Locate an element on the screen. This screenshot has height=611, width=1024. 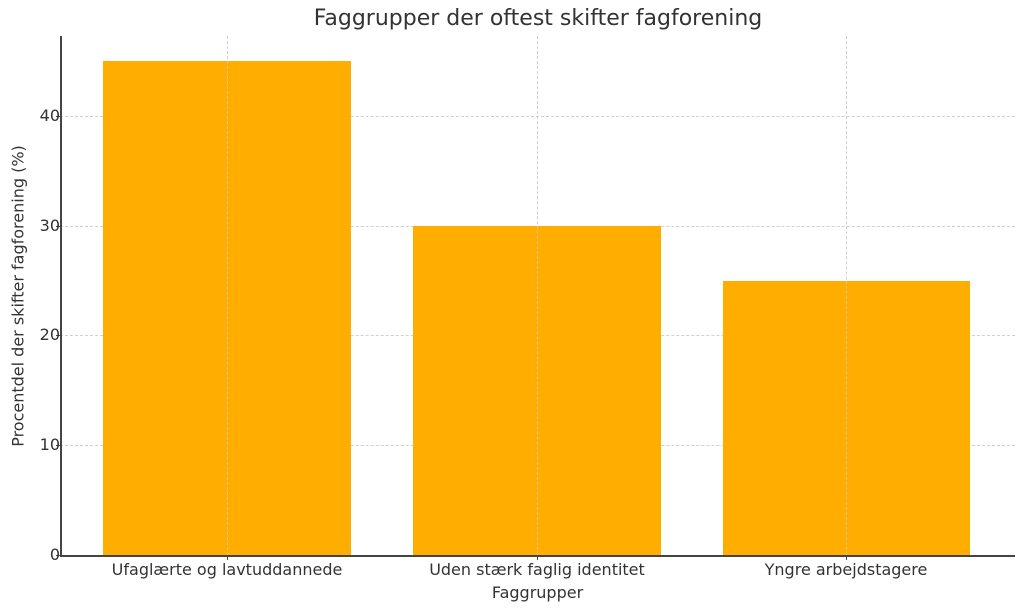
y-axis-label: Procentdel der skifter fagforening (%) is located at coordinates (18, 296).